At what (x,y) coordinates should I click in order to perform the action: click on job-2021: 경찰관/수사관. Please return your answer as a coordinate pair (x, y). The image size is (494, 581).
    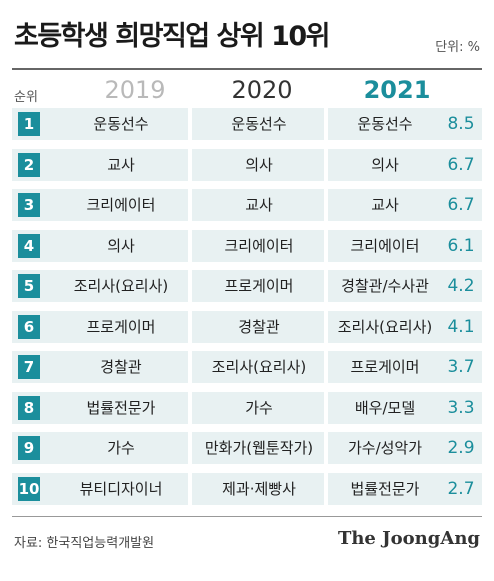
    Looking at the image, I should click on (385, 286).